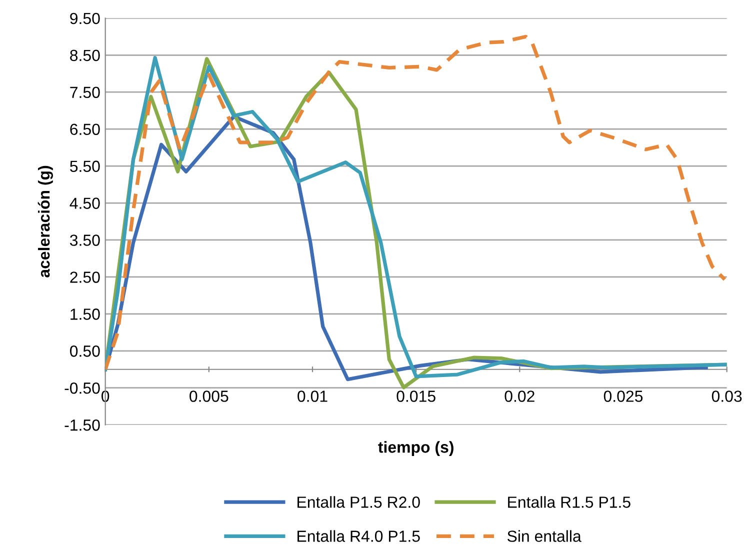 The image size is (747, 551). Describe the element at coordinates (82, 388) in the screenshot. I see `y-tick-label: -0.50` at that location.